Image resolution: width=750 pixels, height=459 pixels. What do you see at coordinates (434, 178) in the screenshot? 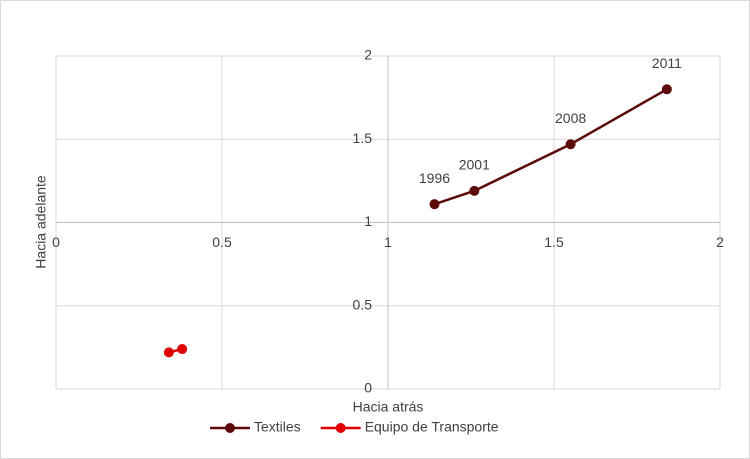
I see `point-label: 1996` at bounding box center [434, 178].